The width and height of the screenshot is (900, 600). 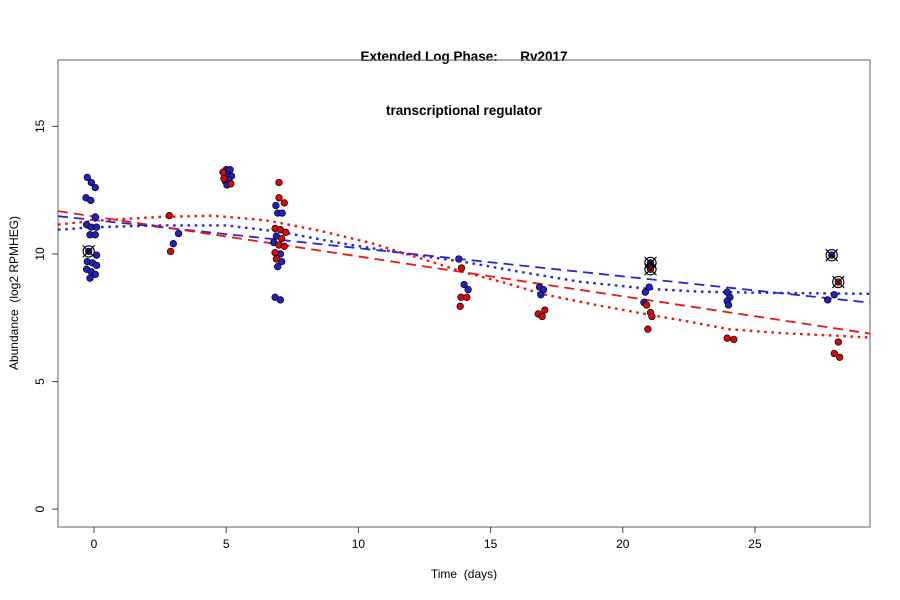 I want to click on y-axis: 0 5 10 15, so click(x=45, y=315).